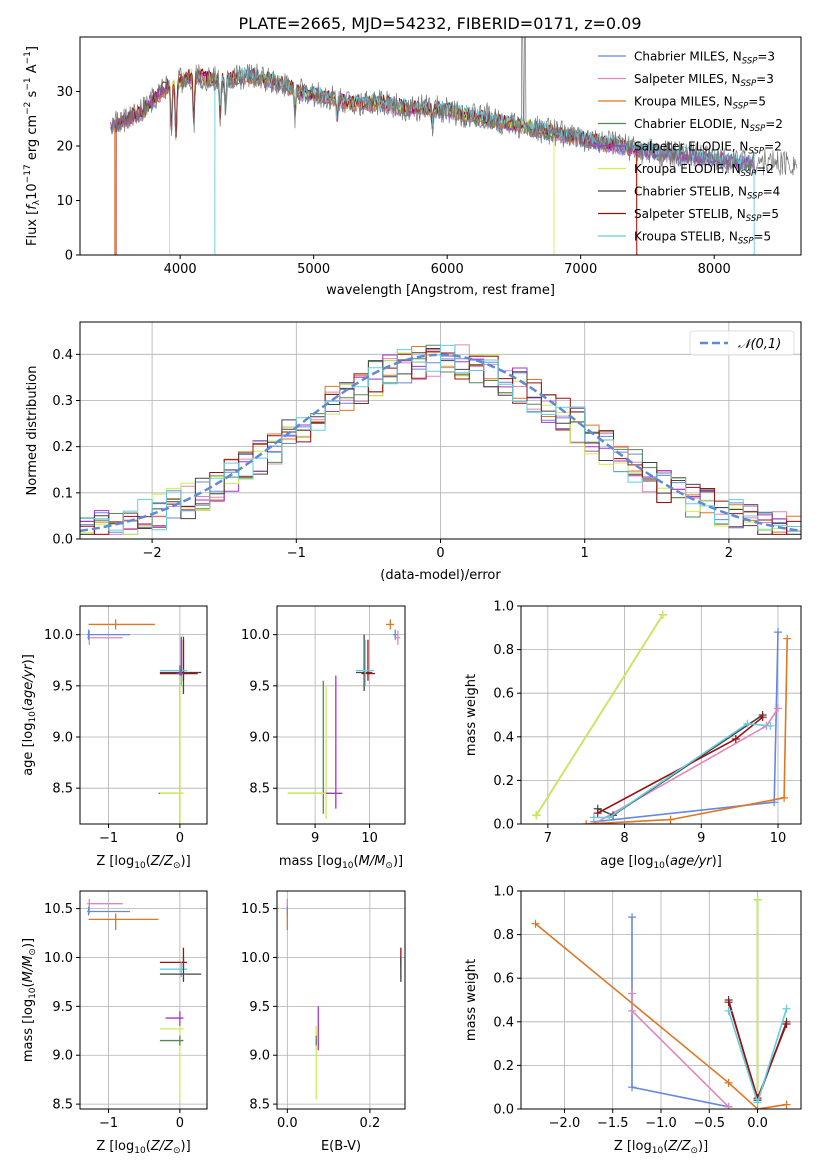 Image resolution: width=819 pixels, height=1170 pixels. What do you see at coordinates (565, 1123) in the screenshot?
I see `x-tick-label: −2.0` at bounding box center [565, 1123].